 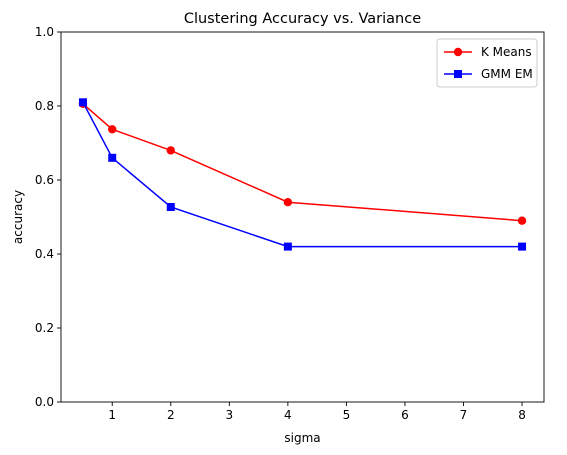 I want to click on x-tick-label: 8, so click(x=522, y=415).